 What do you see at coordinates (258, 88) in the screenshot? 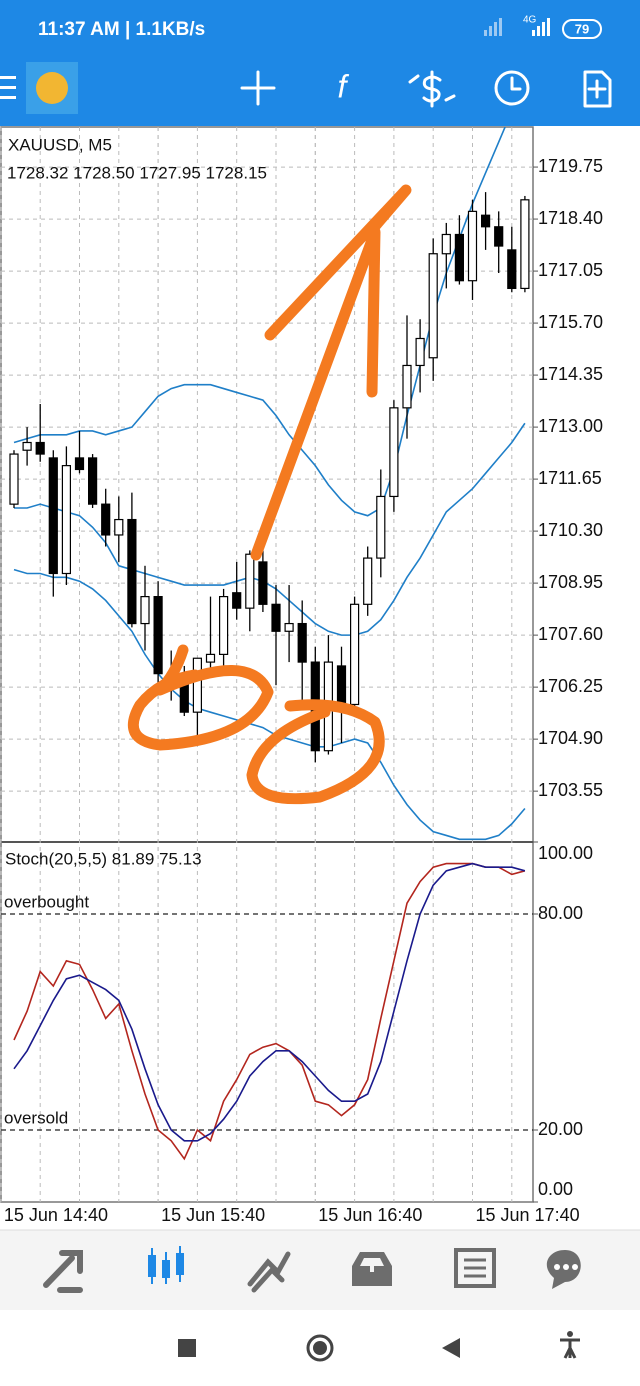
I see `crosshair-button` at bounding box center [258, 88].